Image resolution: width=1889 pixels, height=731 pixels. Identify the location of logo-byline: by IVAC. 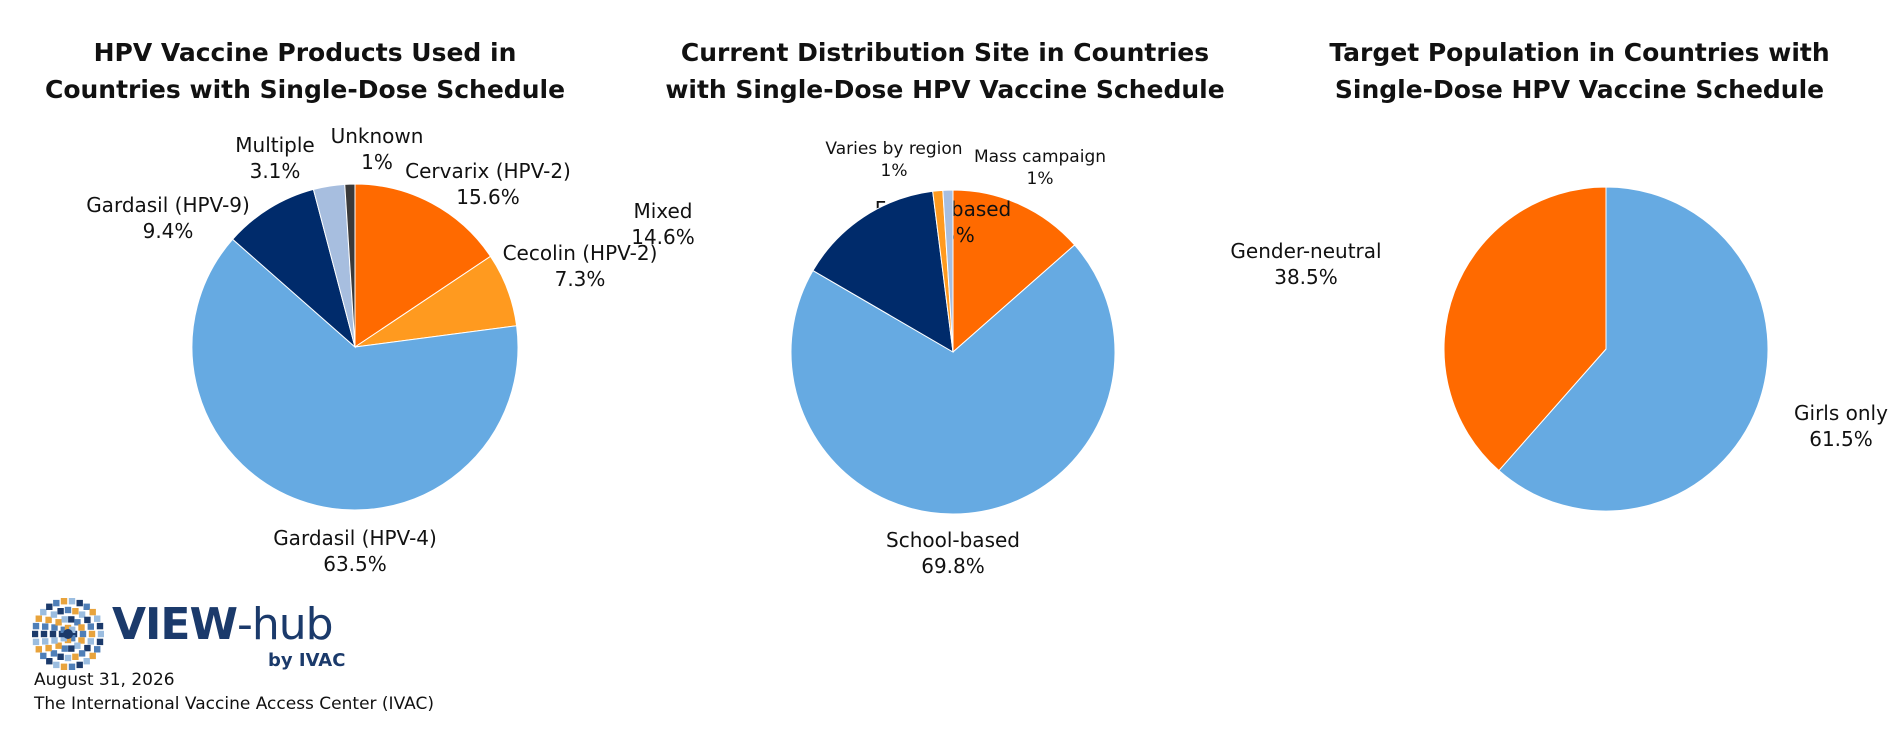
(307, 660).